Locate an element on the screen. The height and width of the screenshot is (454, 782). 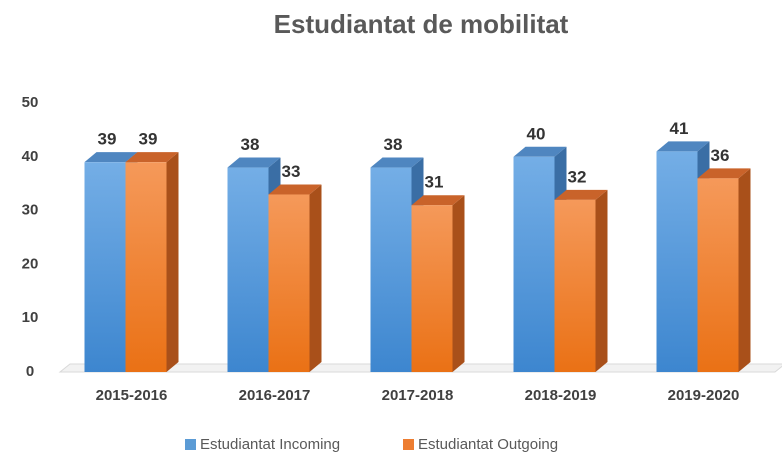
x-tick-label: 2019-2020 is located at coordinates (704, 395).